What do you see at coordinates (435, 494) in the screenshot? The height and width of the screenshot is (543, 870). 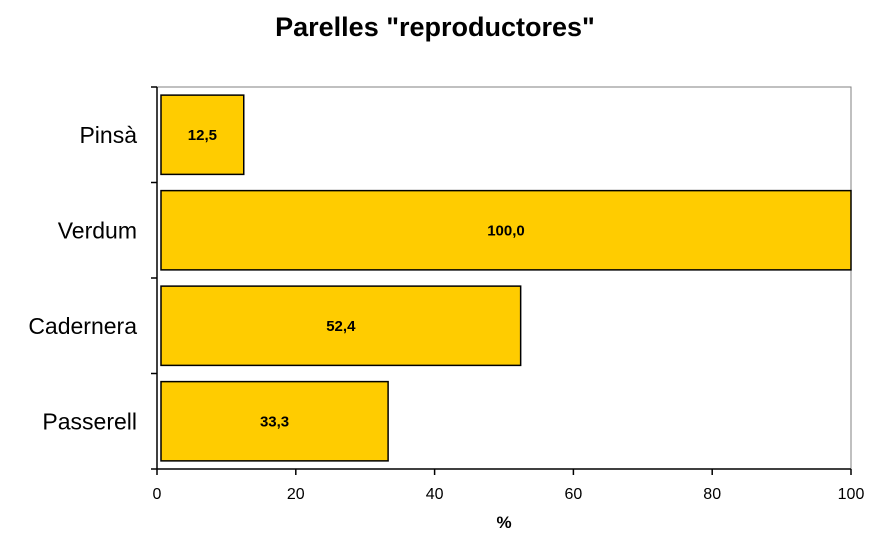 I see `x-tick-label: 40` at bounding box center [435, 494].